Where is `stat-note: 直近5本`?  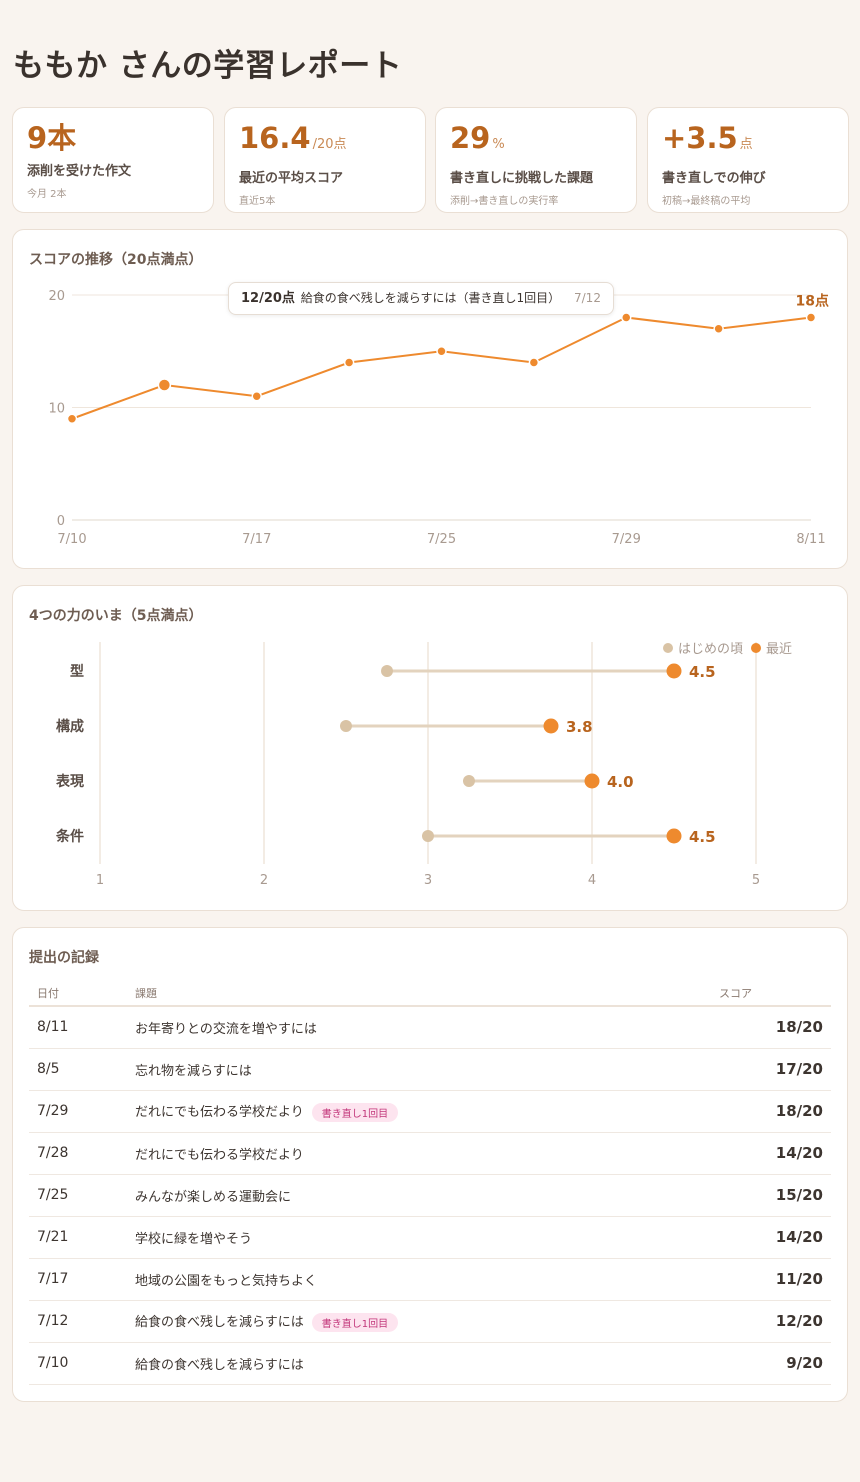 stat-note: 直近5本 is located at coordinates (257, 201).